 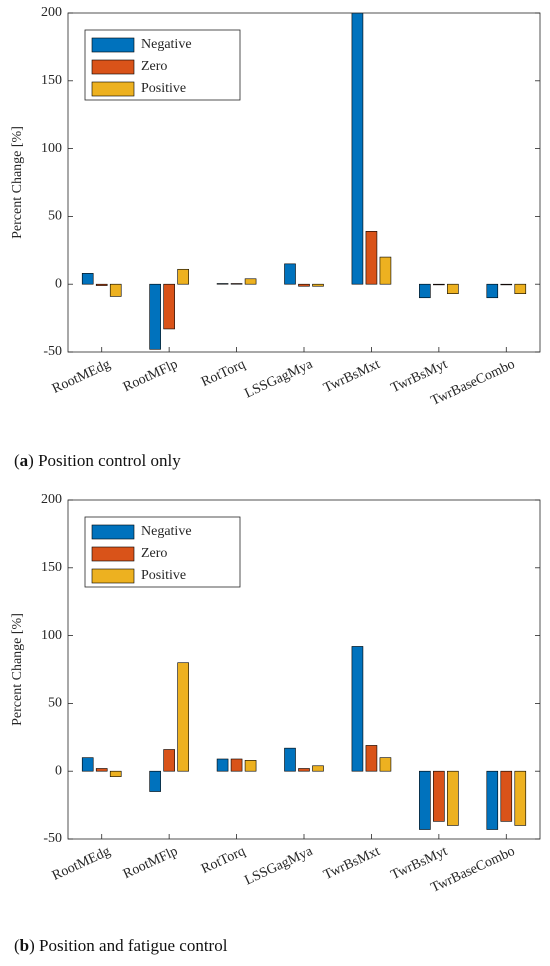 What do you see at coordinates (104, 460) in the screenshot?
I see `caption-text: ) Position control only` at bounding box center [104, 460].